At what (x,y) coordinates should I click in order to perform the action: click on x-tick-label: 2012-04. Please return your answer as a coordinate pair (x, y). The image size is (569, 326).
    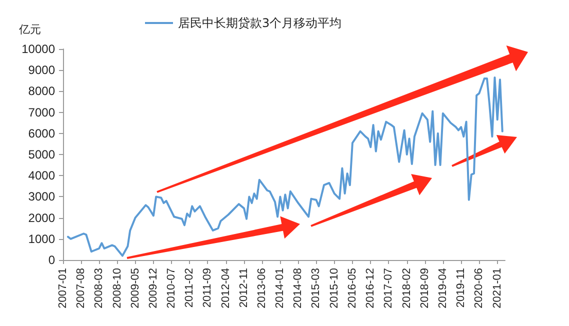
    Looking at the image, I should click on (226, 288).